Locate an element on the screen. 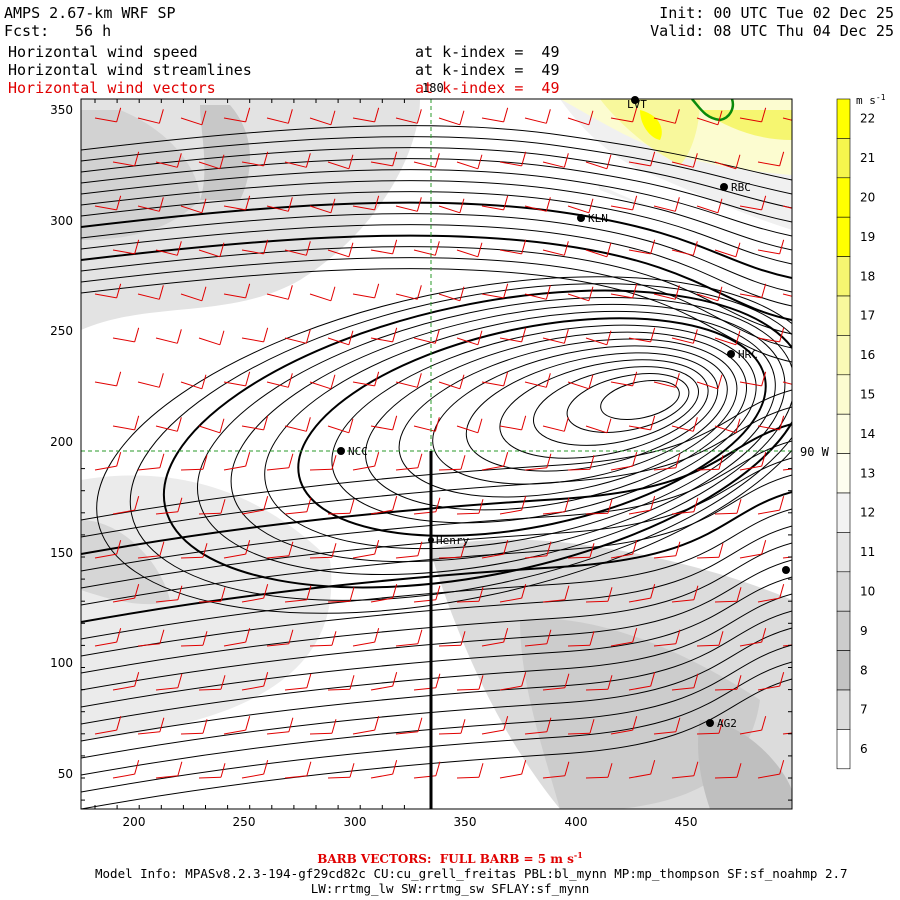 The height and width of the screenshot is (900, 900). station-ag2-label: AG2 is located at coordinates (727, 723).